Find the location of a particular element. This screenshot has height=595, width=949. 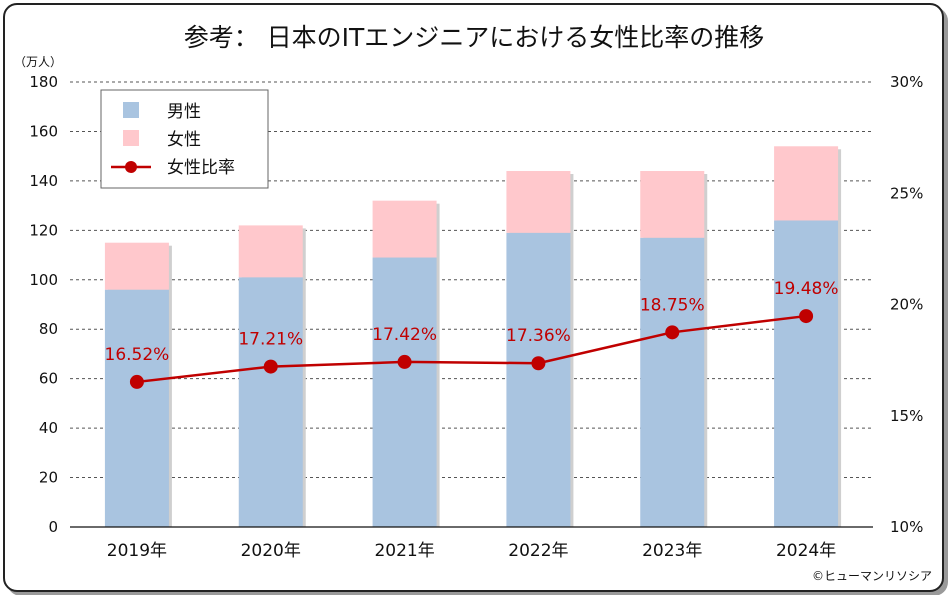

y2-tick-label: 15% is located at coordinates (906, 416).